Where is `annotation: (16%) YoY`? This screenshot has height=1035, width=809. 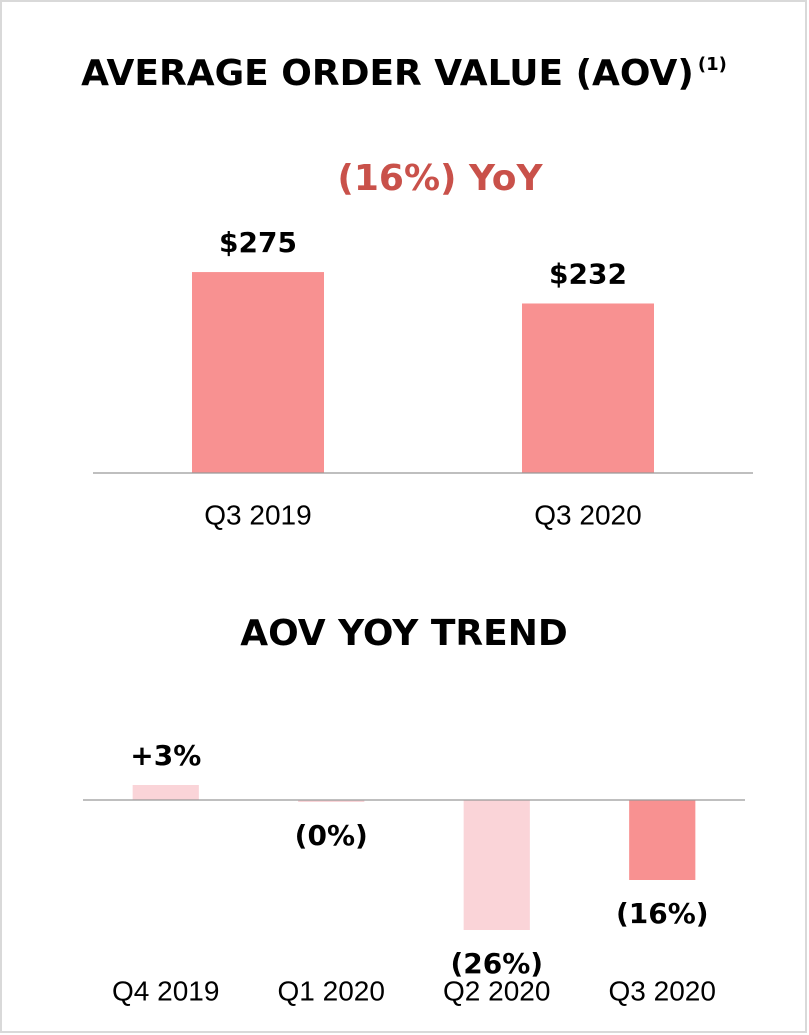
annotation: (16%) YoY is located at coordinates (440, 178).